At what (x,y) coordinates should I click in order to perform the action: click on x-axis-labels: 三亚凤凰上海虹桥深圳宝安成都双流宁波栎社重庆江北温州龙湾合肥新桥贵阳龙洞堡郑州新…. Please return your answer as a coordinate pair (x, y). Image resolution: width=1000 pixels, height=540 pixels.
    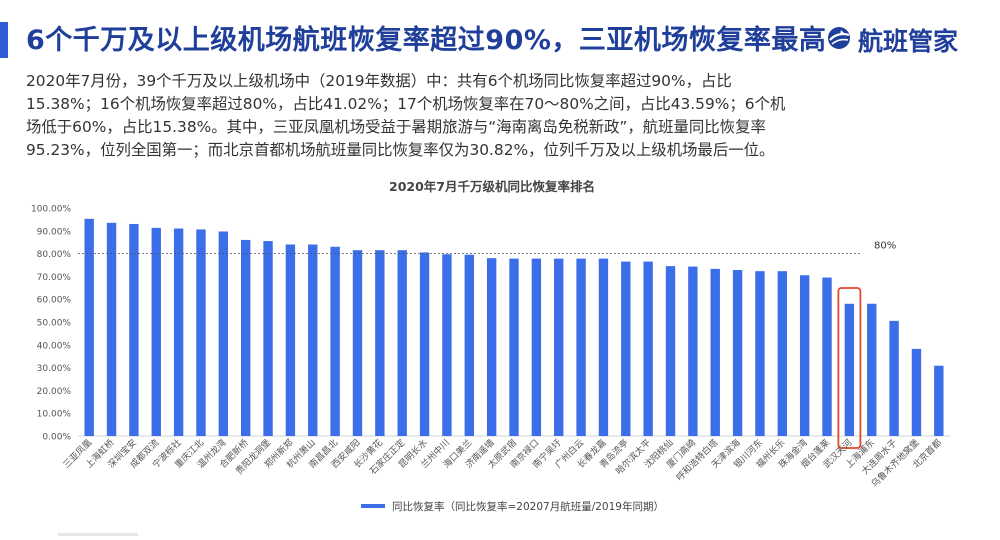
    Looking at the image, I should click on (502, 463).